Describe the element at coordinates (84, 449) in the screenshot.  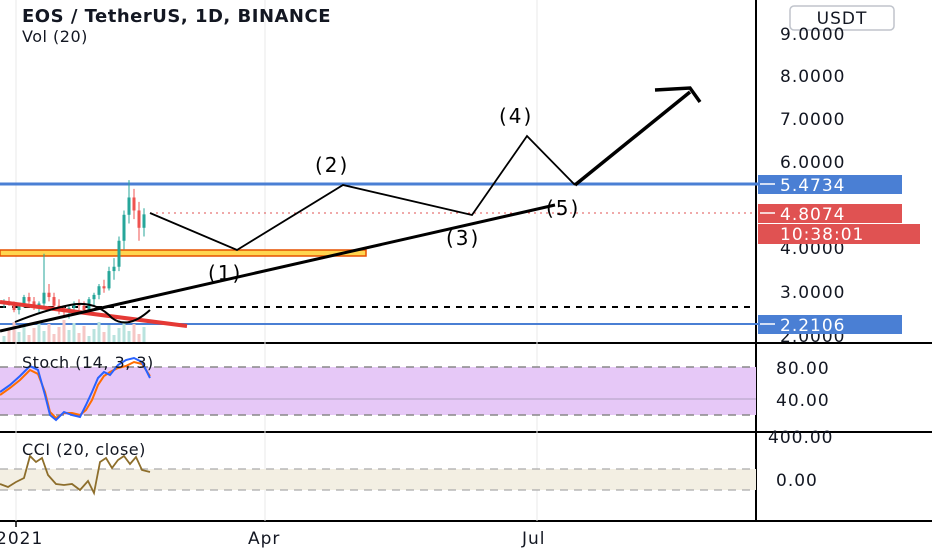
I see `cci-indicator-label: CCI (20, close)` at that location.